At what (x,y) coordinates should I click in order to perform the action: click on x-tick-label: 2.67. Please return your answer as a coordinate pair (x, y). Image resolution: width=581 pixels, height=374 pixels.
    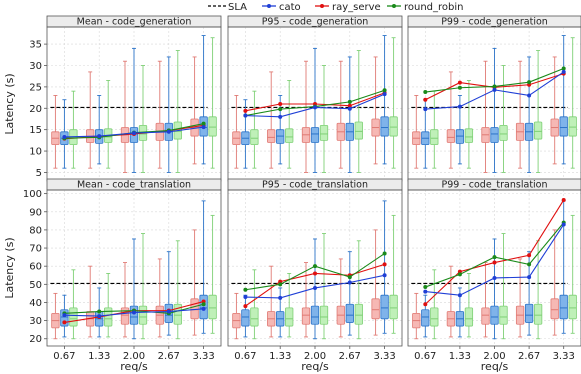
    Looking at the image, I should click on (169, 356).